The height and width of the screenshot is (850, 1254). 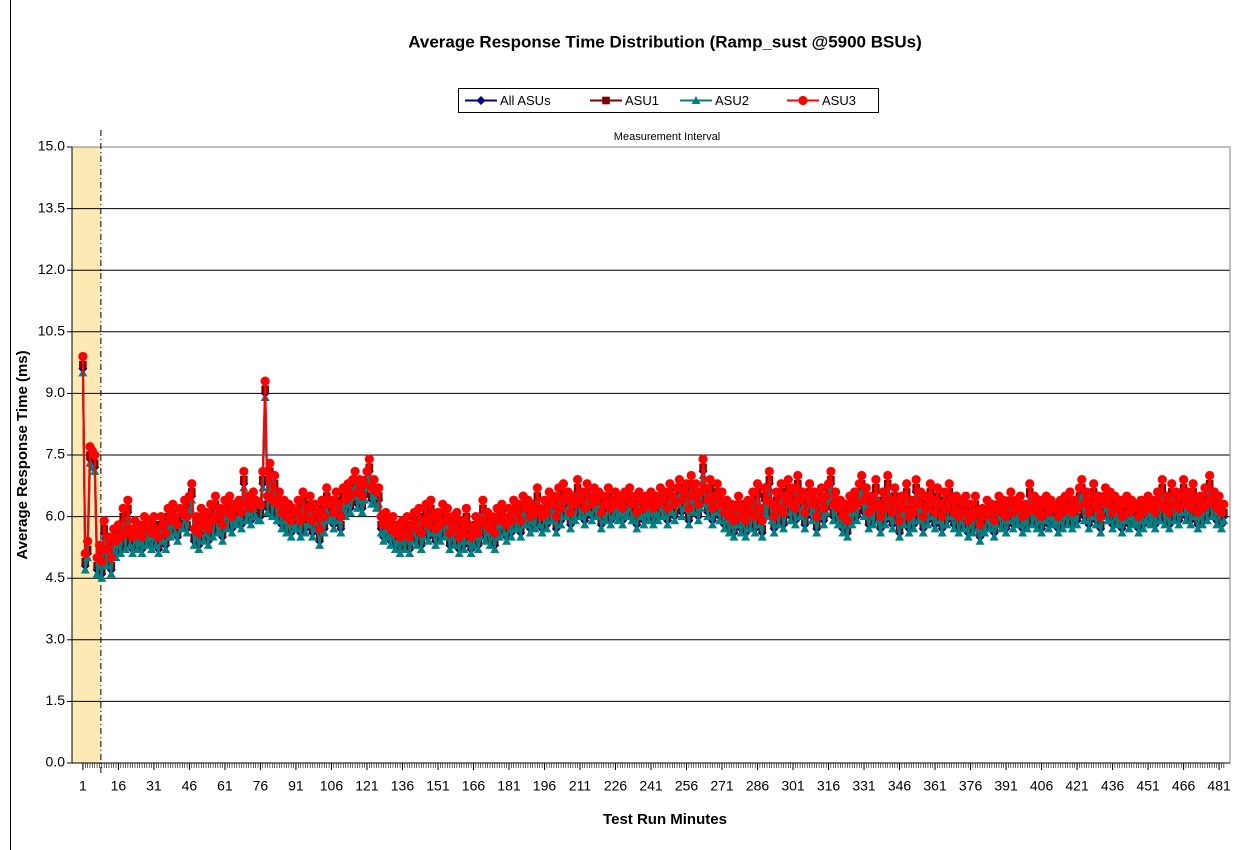 What do you see at coordinates (580, 786) in the screenshot?
I see `x-tick-label: 211` at bounding box center [580, 786].